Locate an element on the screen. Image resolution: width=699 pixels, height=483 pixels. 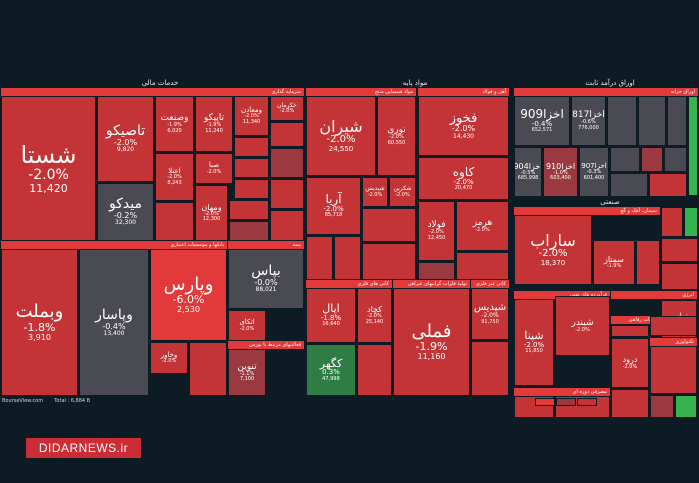
treemap-tile: کاوه -2.0% 20,470 is located at coordinates (463, 178).